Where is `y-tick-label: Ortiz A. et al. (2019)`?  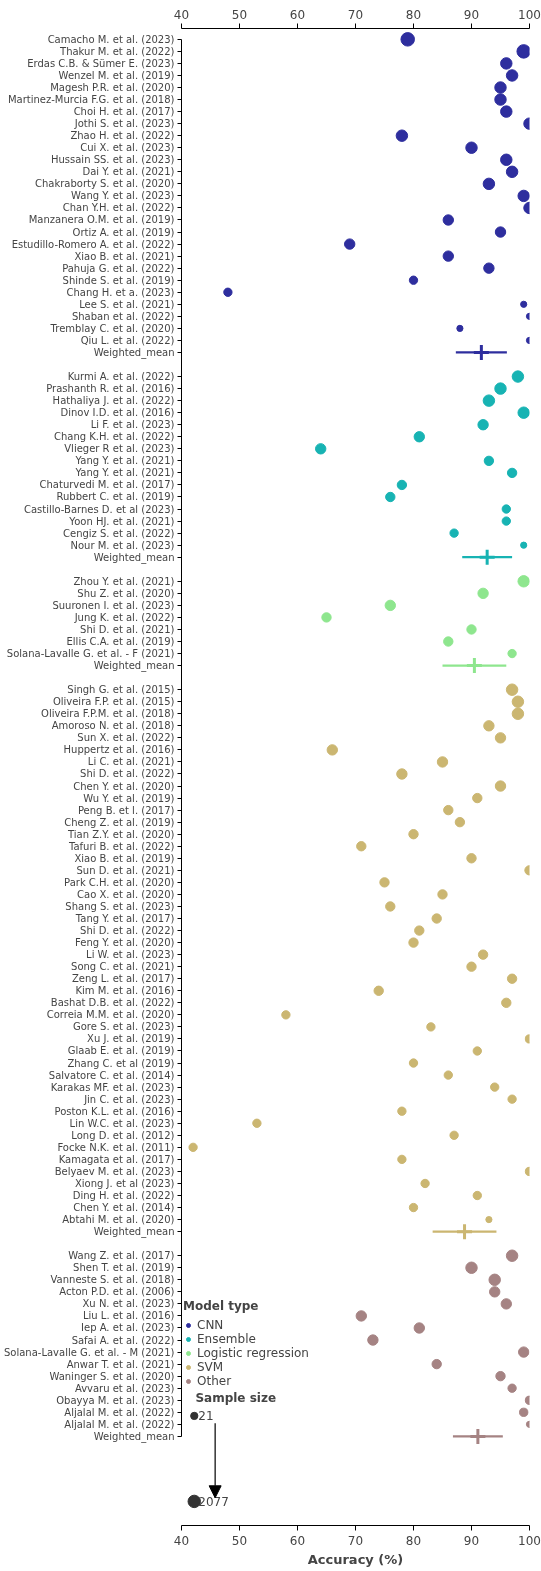 y-tick-label: Ortiz A. et al. (2019) is located at coordinates (123, 232).